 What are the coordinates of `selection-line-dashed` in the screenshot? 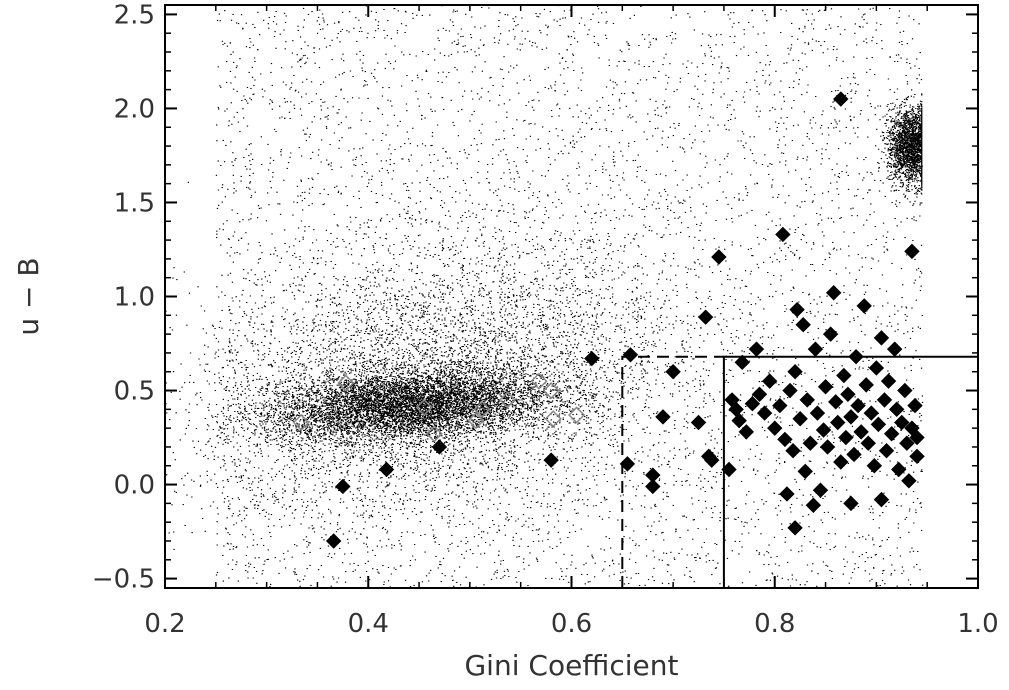 It's located at (672, 471).